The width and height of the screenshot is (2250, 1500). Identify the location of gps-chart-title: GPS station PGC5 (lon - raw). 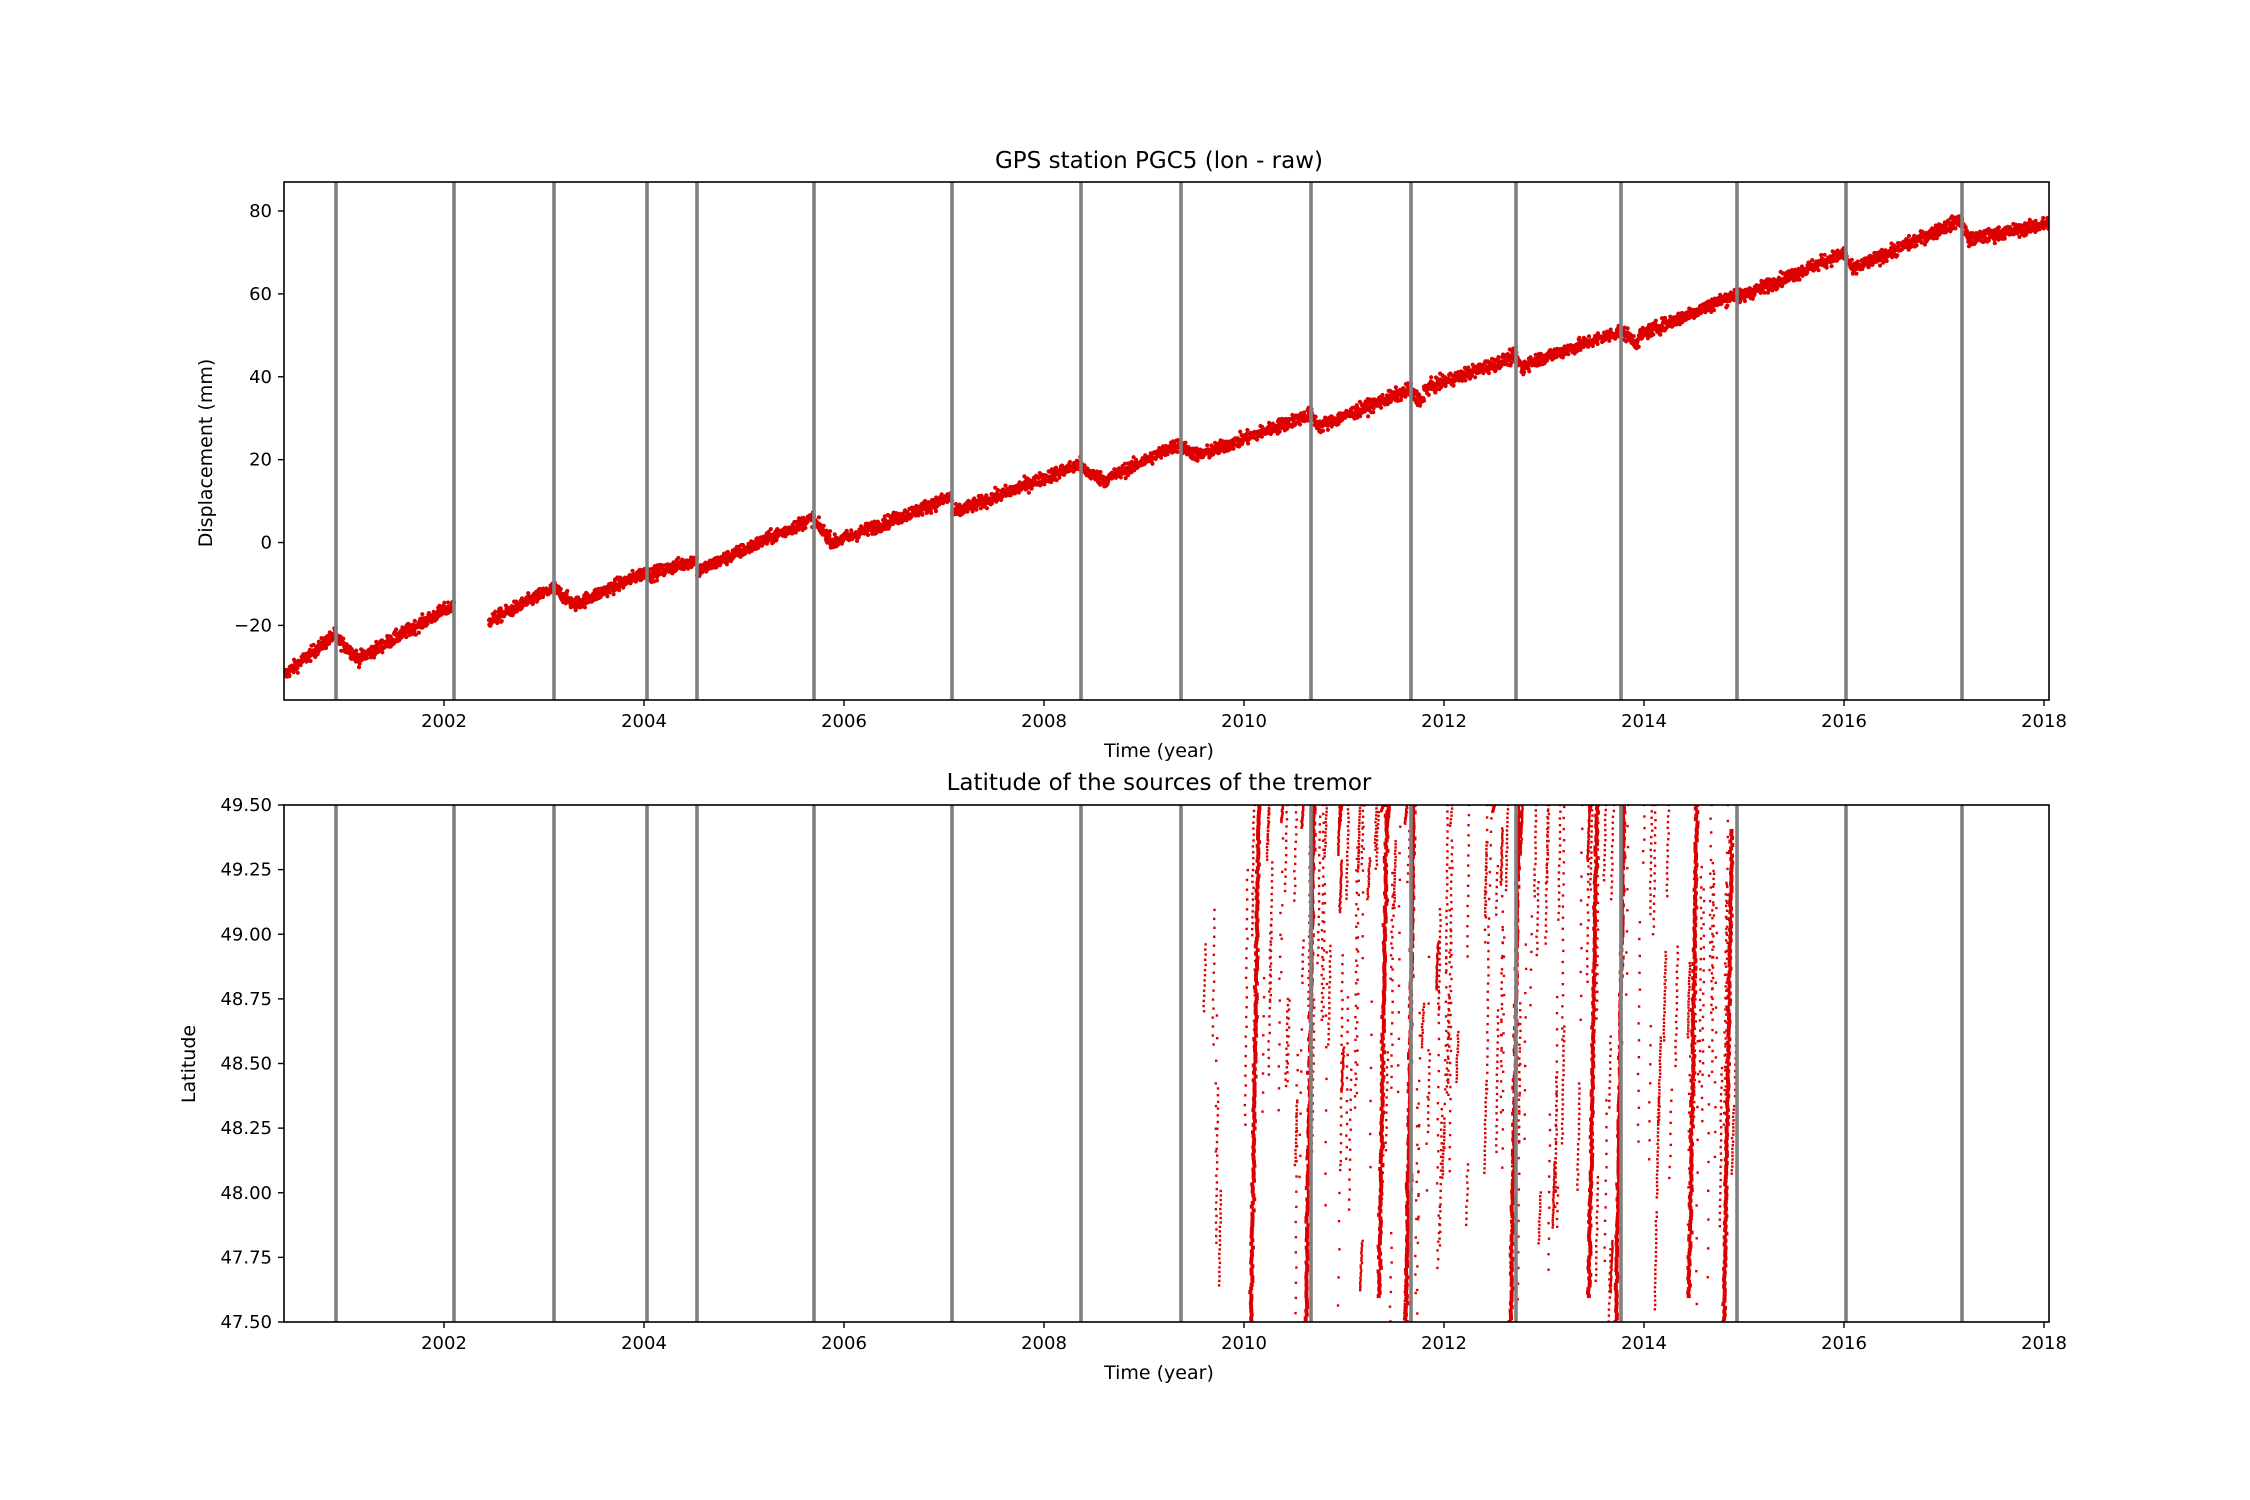
(1159, 161).